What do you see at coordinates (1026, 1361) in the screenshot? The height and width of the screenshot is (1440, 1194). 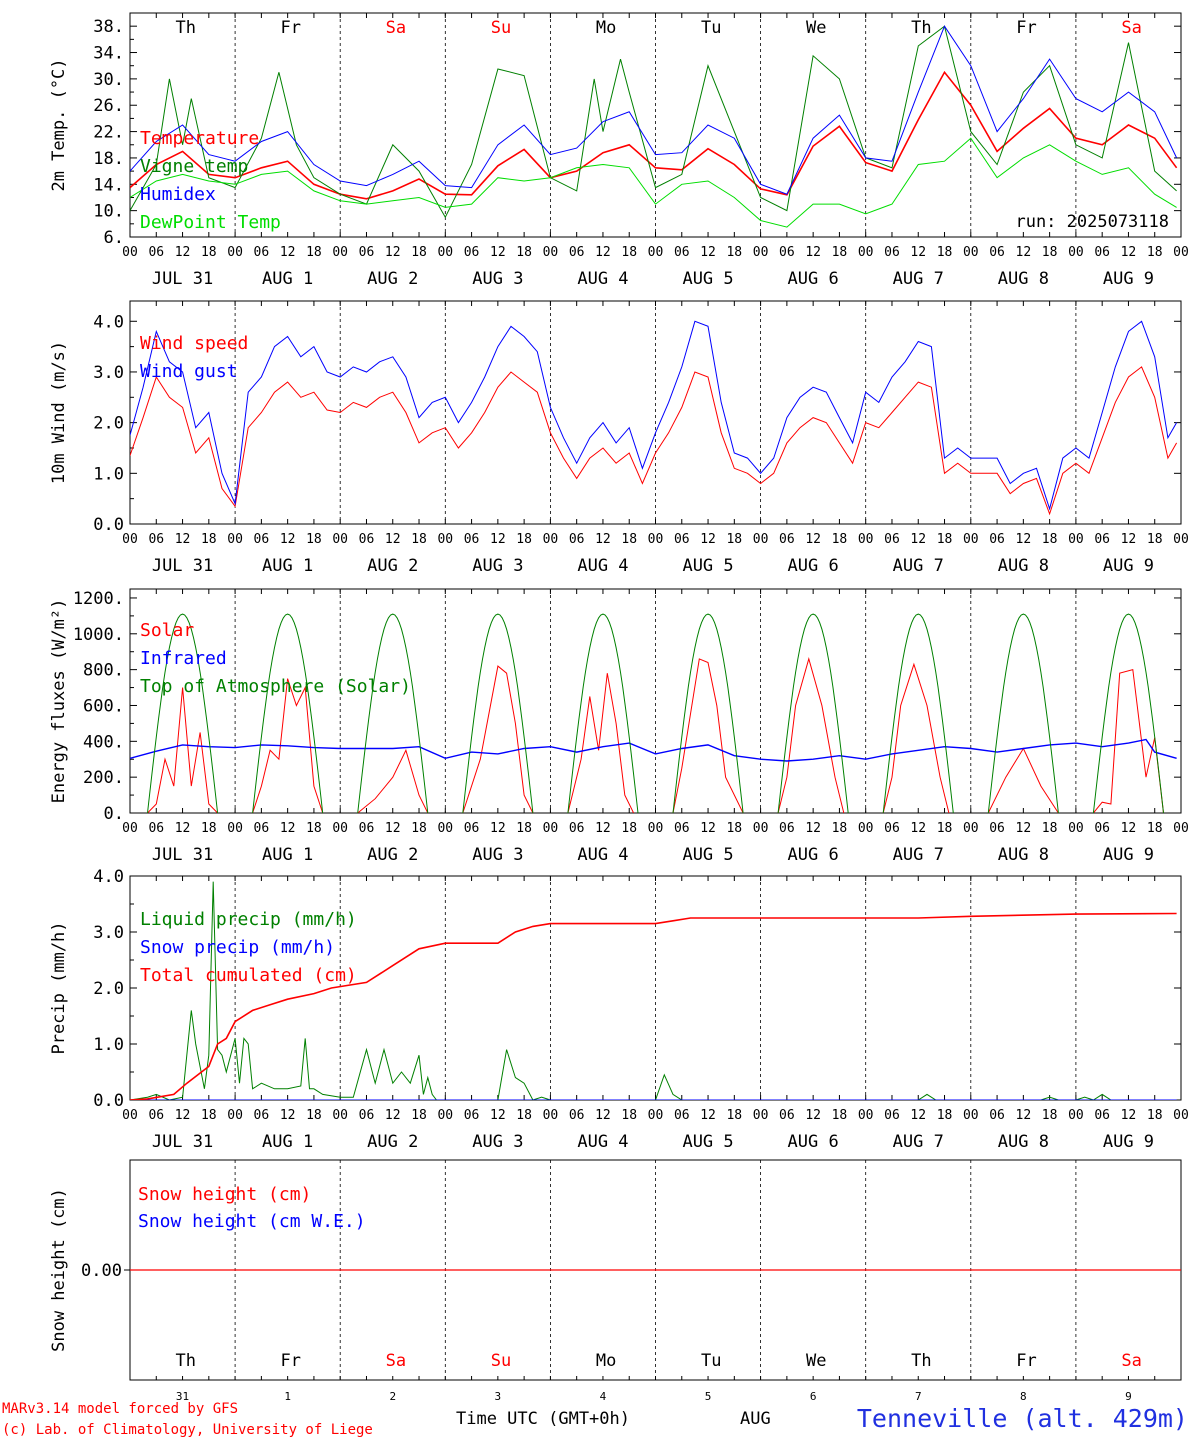 I see `weekday-label: Fr` at bounding box center [1026, 1361].